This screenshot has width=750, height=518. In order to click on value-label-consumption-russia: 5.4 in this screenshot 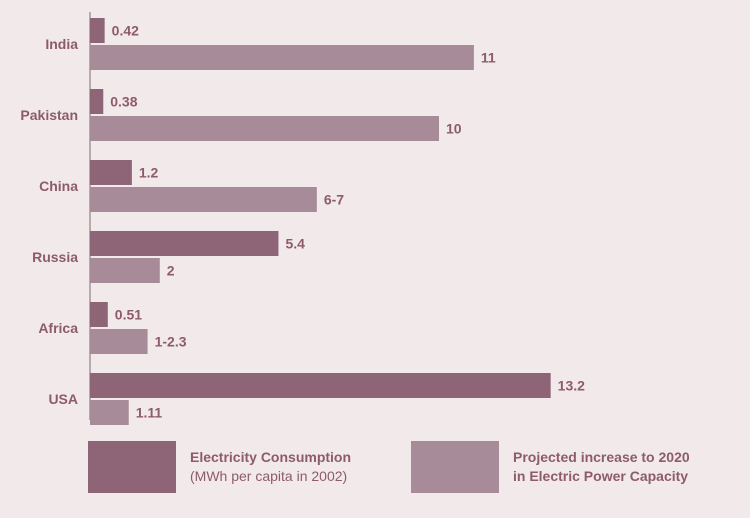, I will do `click(295, 244)`.